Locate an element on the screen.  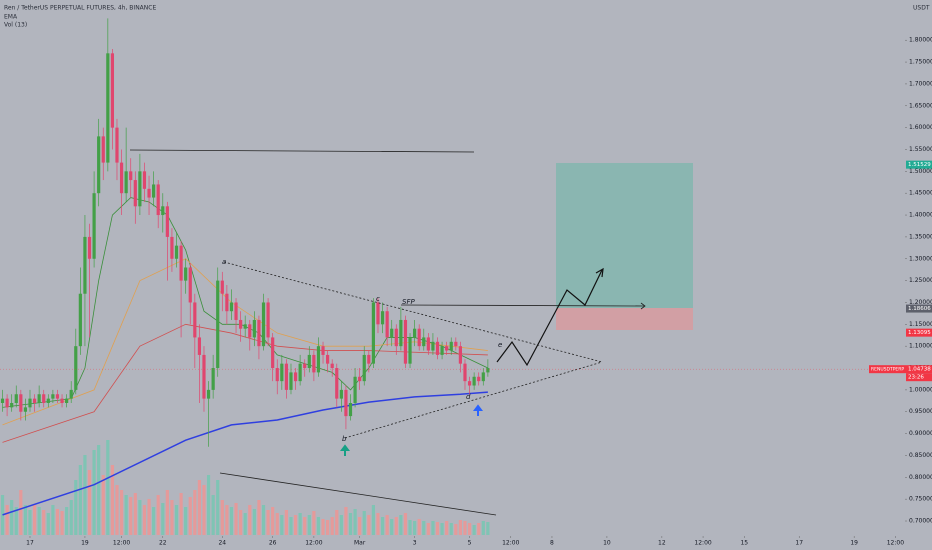
y-tick-label: 0.80000 is located at coordinates (920, 477).